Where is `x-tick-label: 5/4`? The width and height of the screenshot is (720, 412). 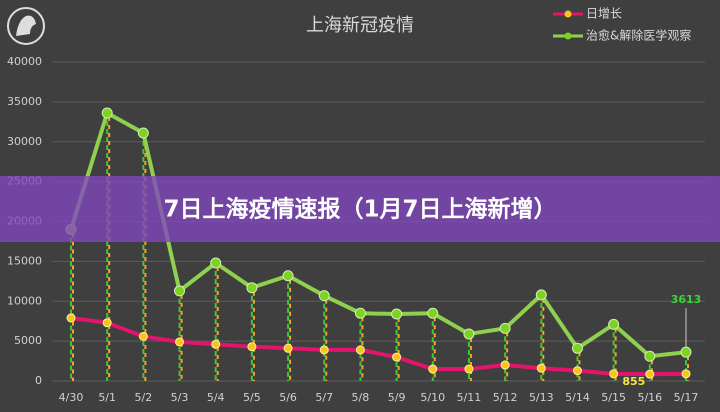 x-tick-label: 5/4 is located at coordinates (216, 397).